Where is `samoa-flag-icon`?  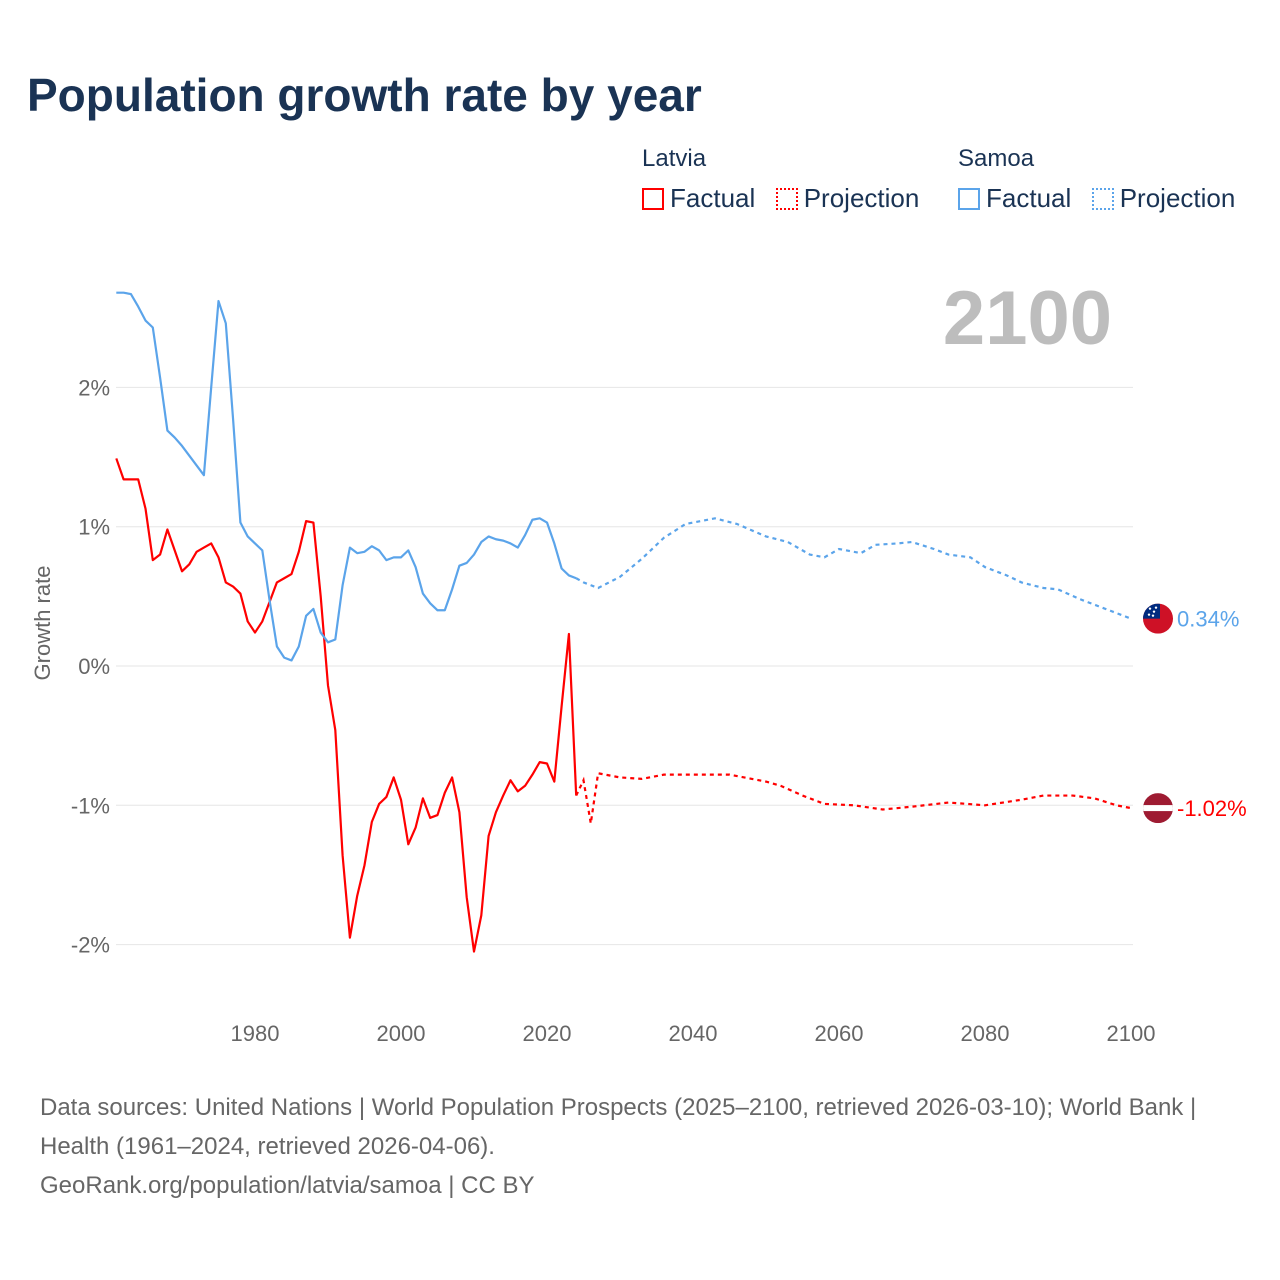 samoa-flag-icon is located at coordinates (1158, 618).